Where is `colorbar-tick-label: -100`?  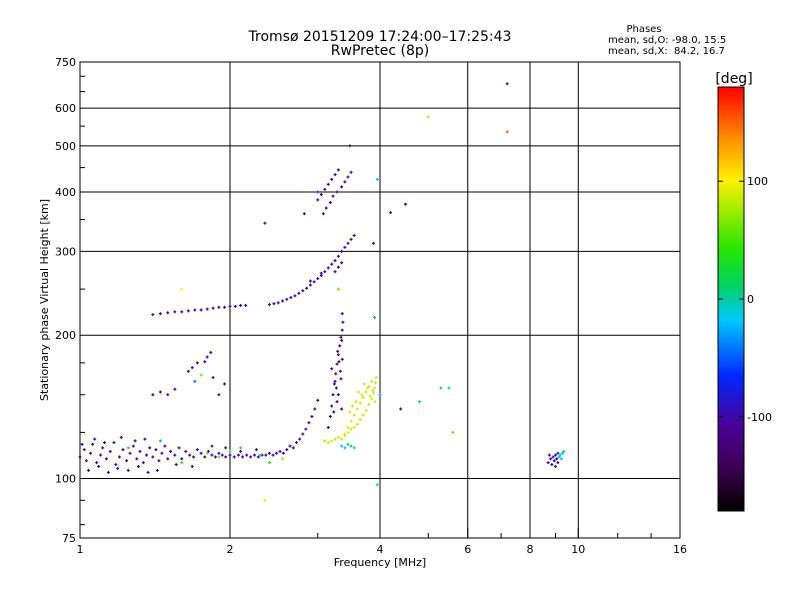 colorbar-tick-label: -100 is located at coordinates (759, 417).